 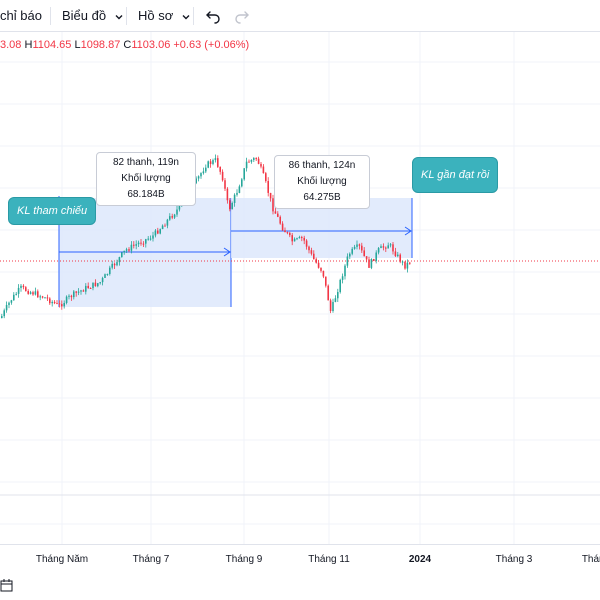 I want to click on range-2-info-tag: 86 thanh, 124n Khối lượng 64.275B, so click(x=322, y=182).